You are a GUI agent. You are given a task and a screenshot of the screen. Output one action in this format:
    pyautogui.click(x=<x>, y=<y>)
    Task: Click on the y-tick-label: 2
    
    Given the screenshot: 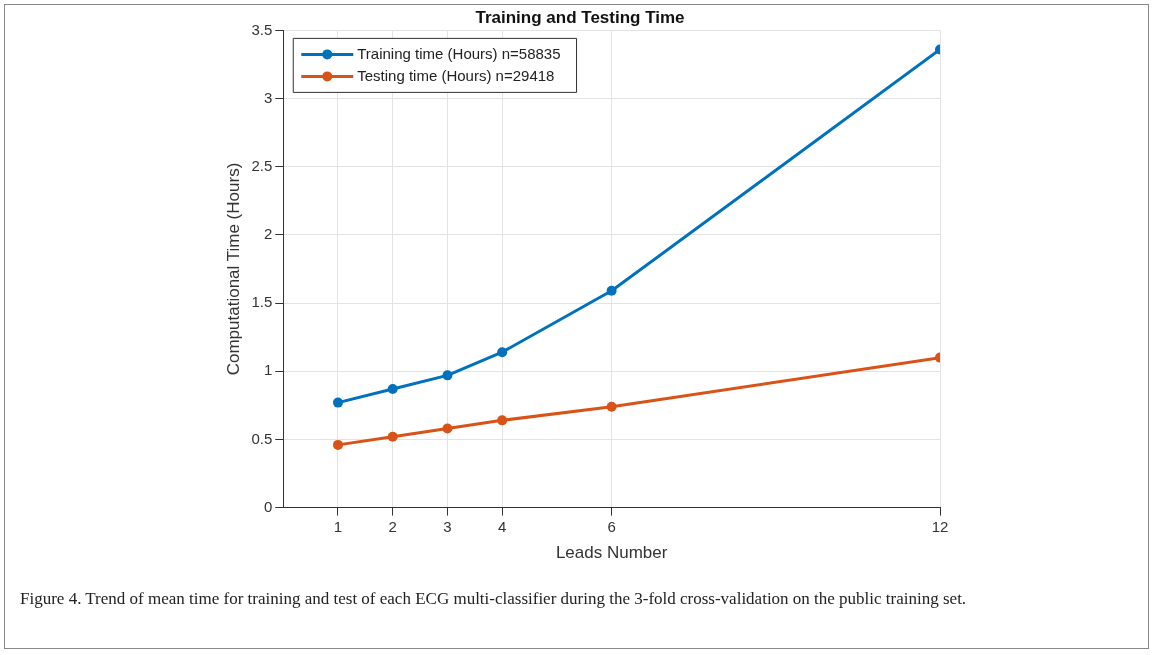 What is the action you would take?
    pyautogui.click(x=268, y=234)
    